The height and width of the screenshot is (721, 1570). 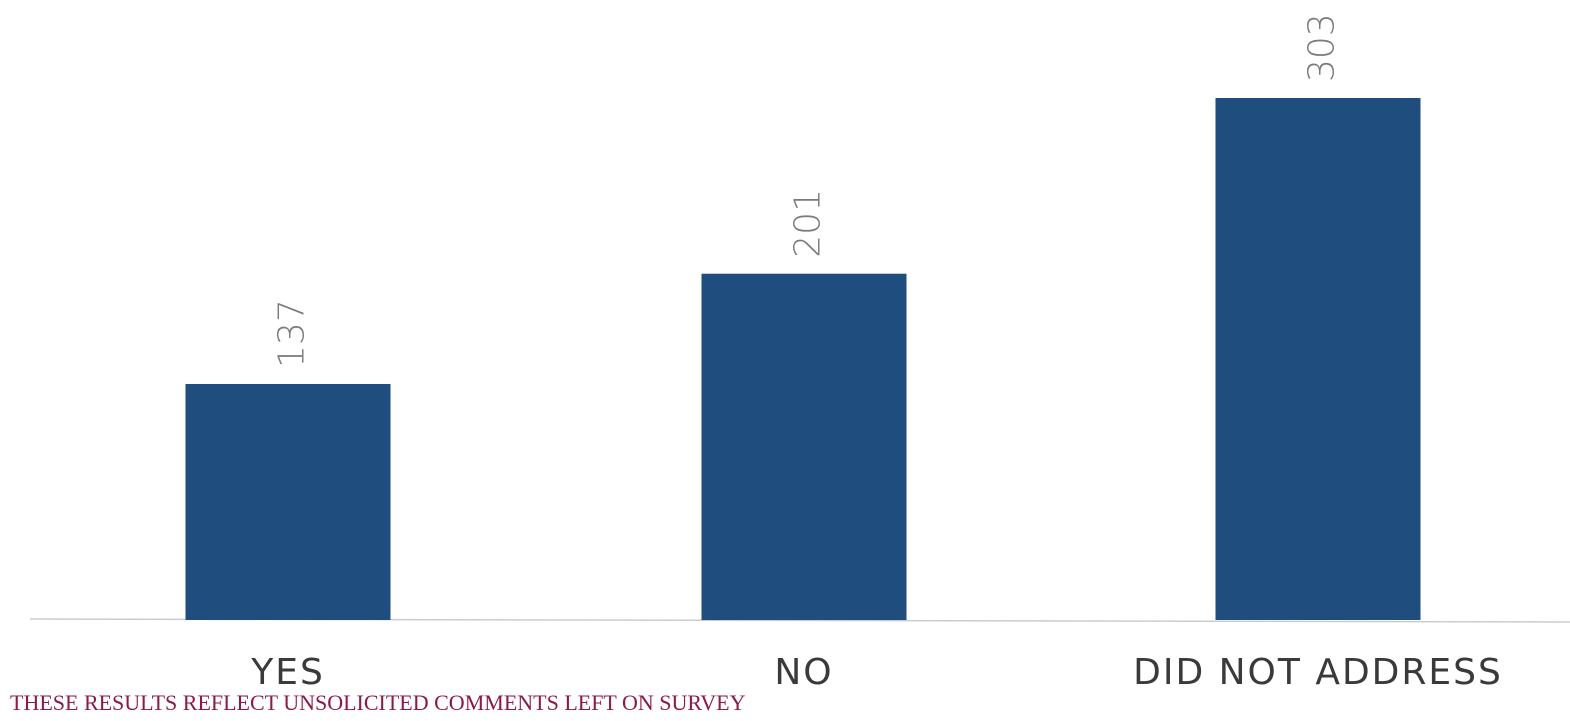 What do you see at coordinates (287, 672) in the screenshot?
I see `category-label-yes: YES` at bounding box center [287, 672].